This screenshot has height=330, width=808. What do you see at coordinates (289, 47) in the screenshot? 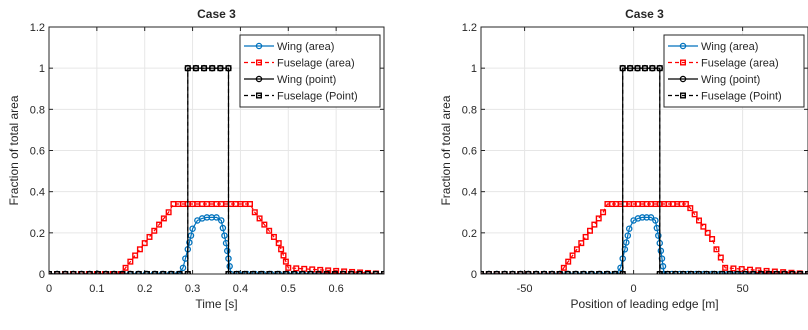
I see `legend-item: Wing (area)` at bounding box center [289, 47].